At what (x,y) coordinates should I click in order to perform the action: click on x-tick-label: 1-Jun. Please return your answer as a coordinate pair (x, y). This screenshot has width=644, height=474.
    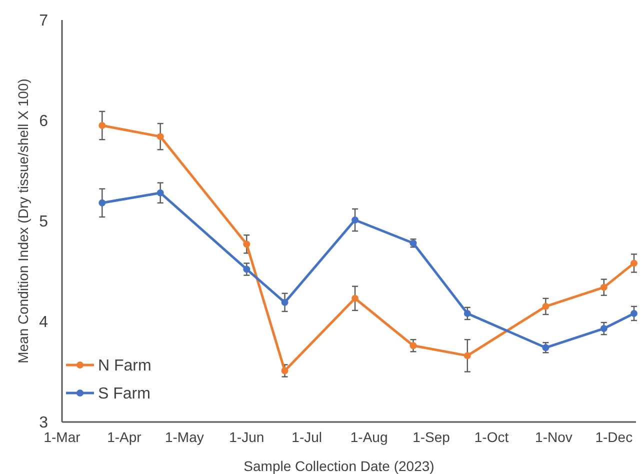
    Looking at the image, I should click on (246, 437).